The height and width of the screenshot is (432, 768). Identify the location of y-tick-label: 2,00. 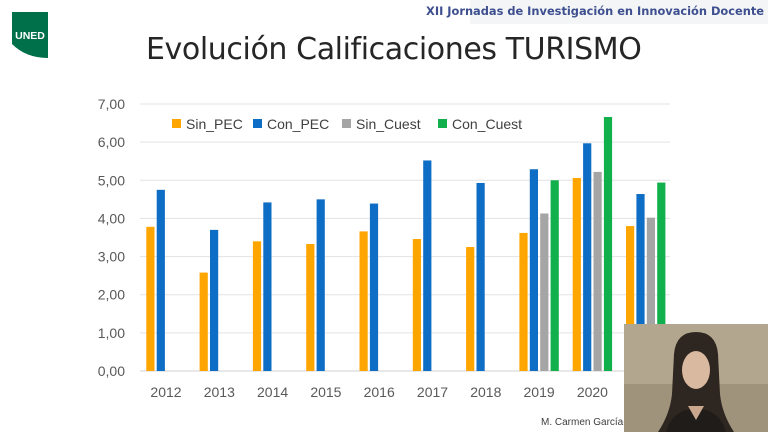
(111, 295).